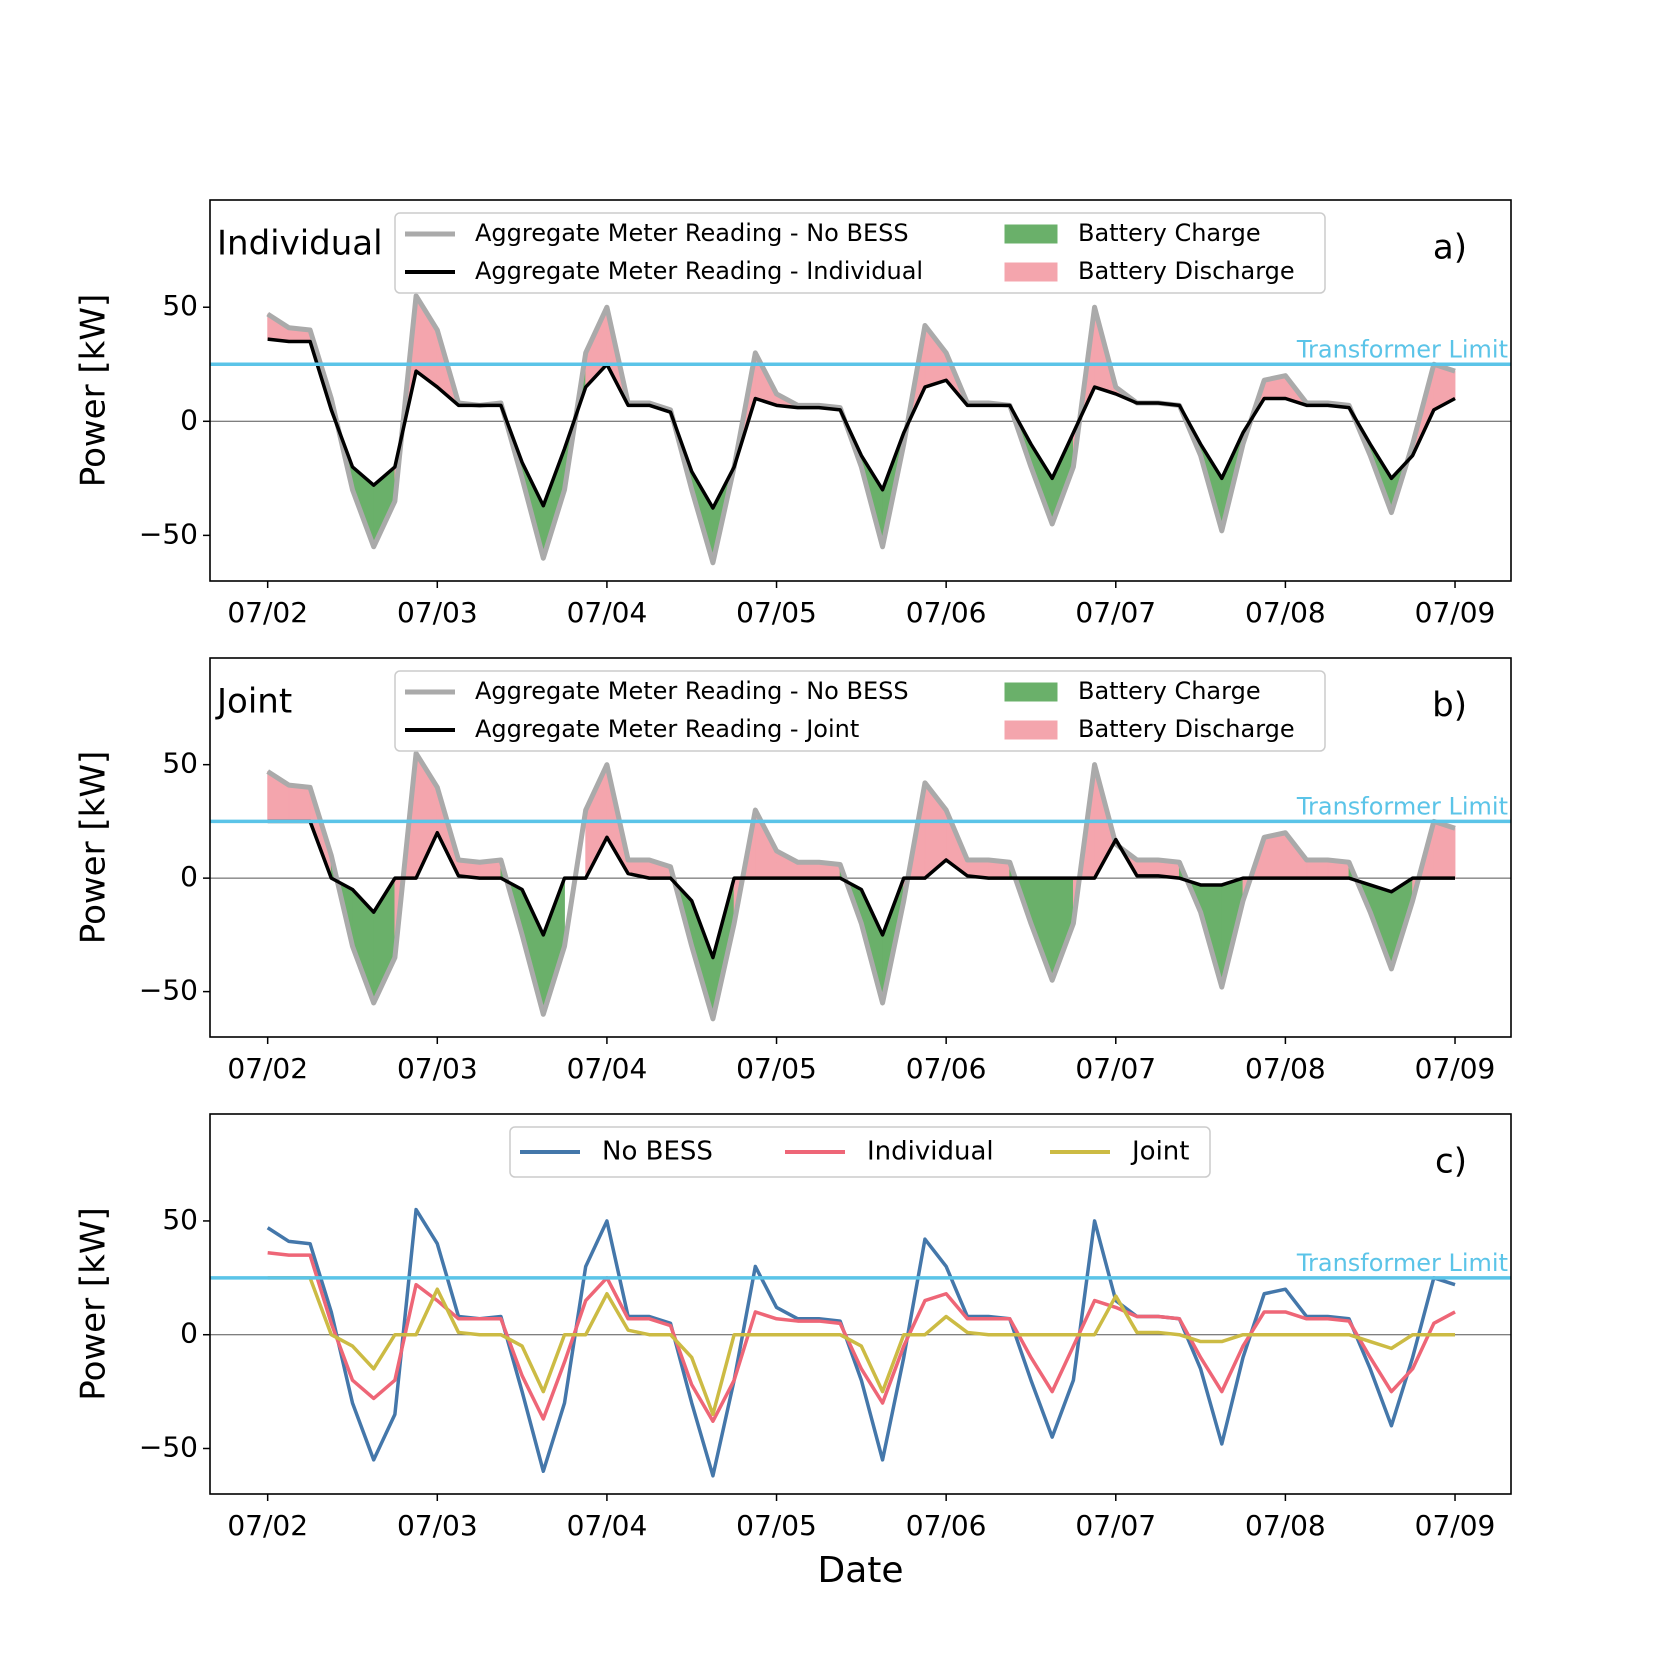  What do you see at coordinates (1159, 1152) in the screenshot?
I see `legend-label: Joint` at bounding box center [1159, 1152].